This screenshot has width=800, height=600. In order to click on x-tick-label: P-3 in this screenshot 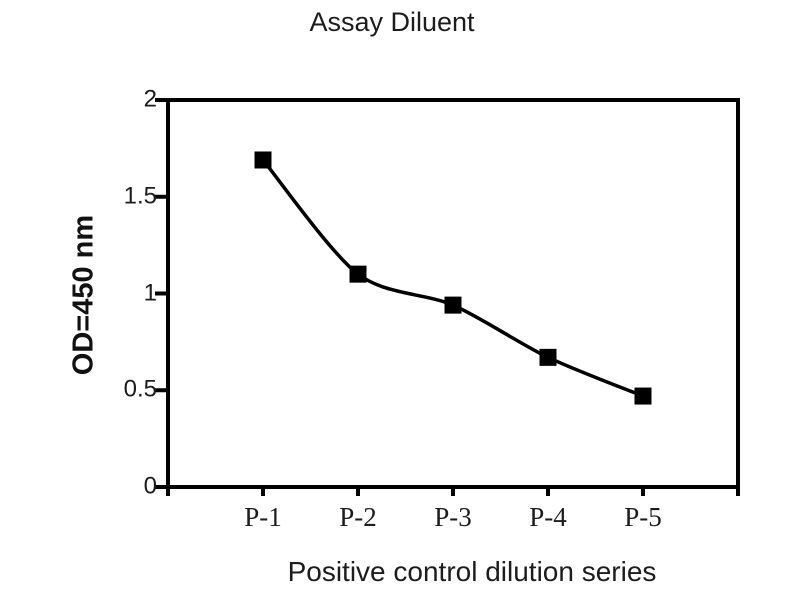, I will do `click(453, 517)`.